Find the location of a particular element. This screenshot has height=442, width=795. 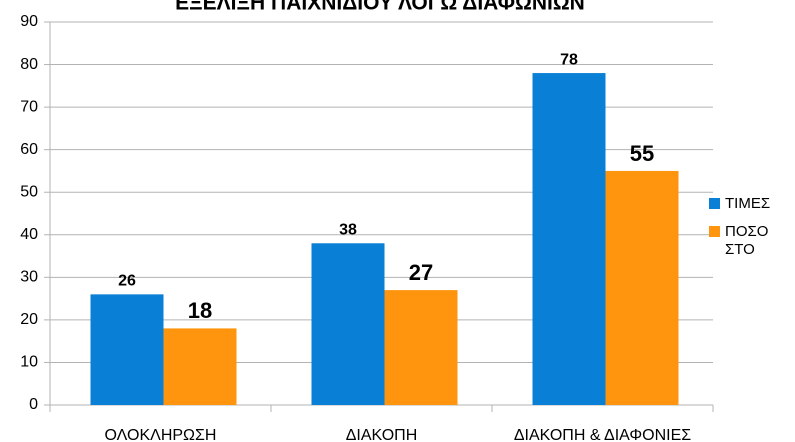

value-label: 26 is located at coordinates (127, 281).